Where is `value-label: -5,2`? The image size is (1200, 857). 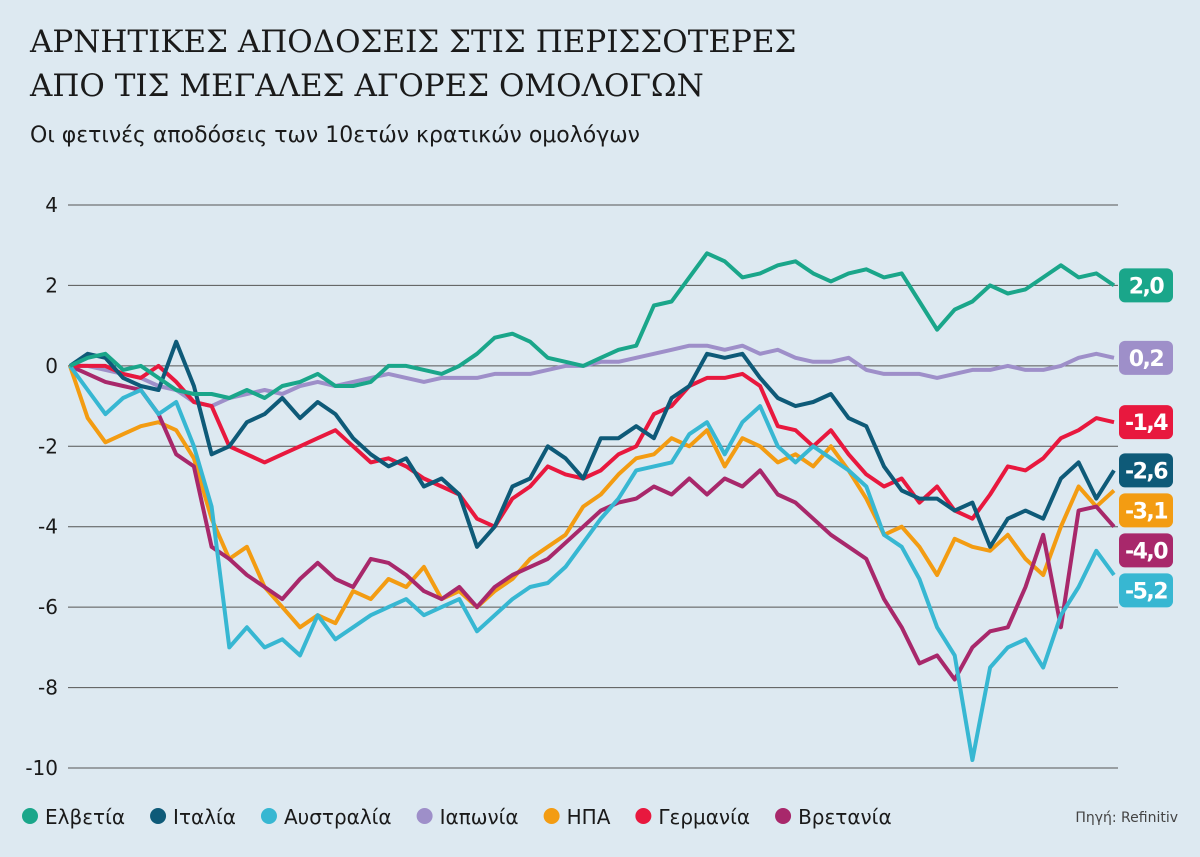
value-label: -5,2 is located at coordinates (1146, 591).